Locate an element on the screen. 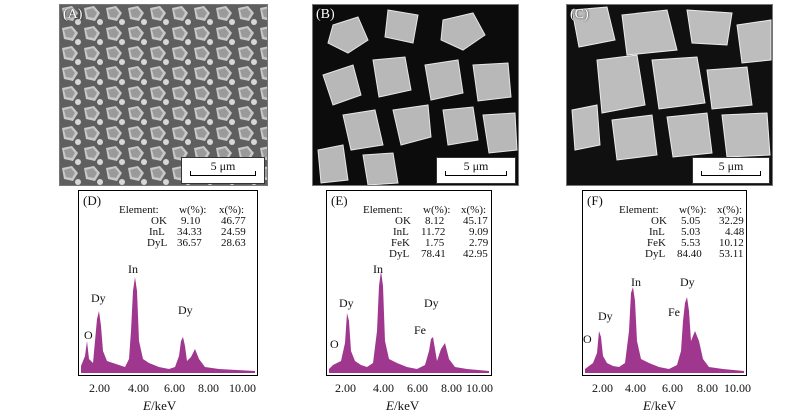 The height and width of the screenshot is (417, 800). spectrum-e is located at coordinates (409, 322).